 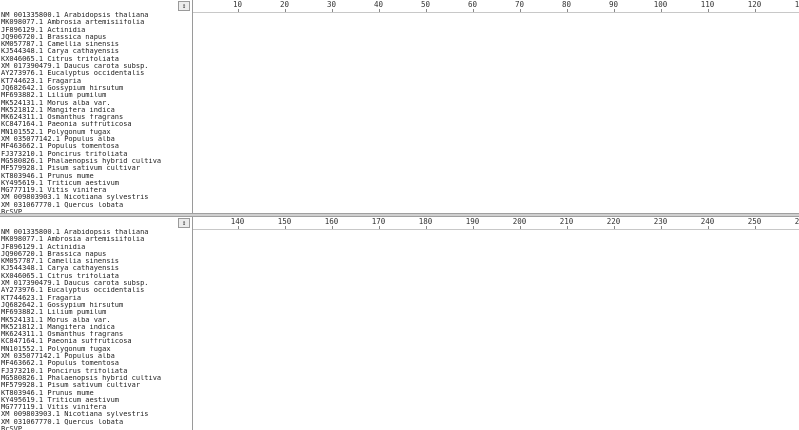 I want to click on ruler-tick-label: 120, so click(x=754, y=4).